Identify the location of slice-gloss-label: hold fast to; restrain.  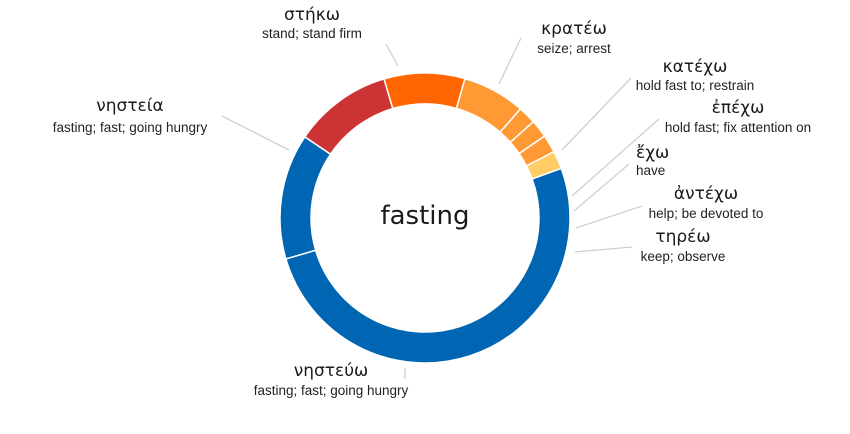
(695, 85).